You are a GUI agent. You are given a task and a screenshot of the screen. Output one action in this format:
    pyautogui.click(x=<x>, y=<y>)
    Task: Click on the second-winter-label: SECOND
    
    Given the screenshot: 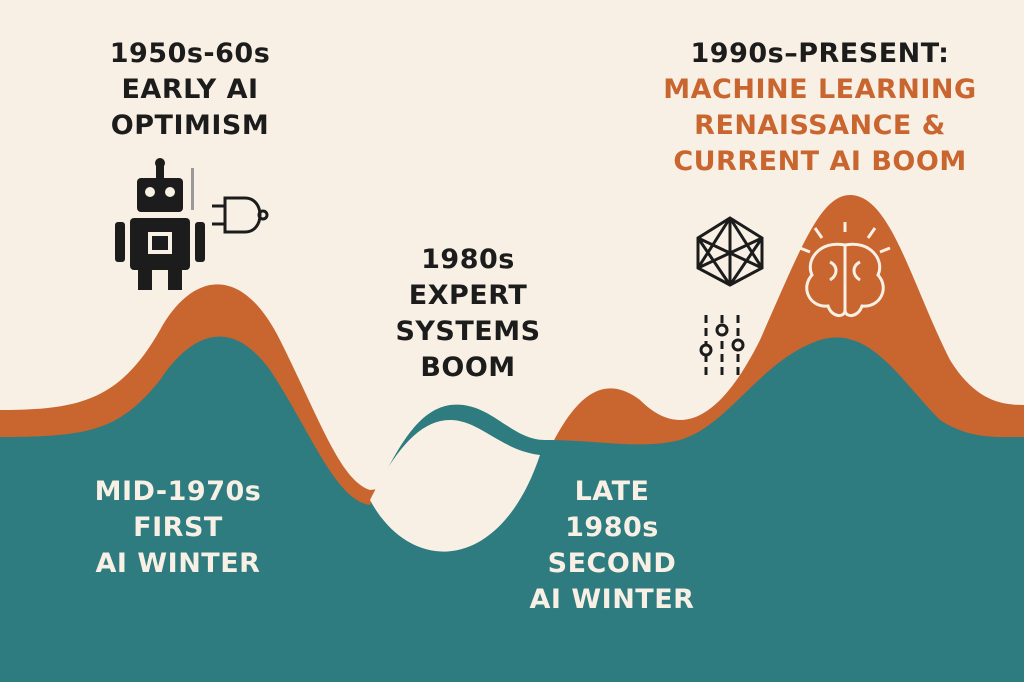 What is the action you would take?
    pyautogui.click(x=612, y=563)
    